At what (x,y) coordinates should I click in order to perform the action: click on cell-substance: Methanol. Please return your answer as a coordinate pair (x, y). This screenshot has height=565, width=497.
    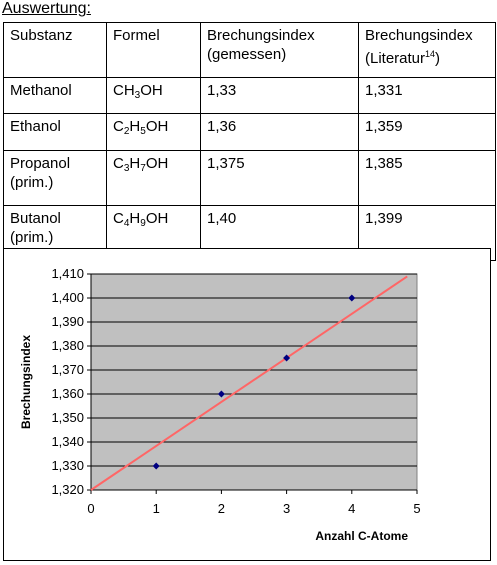
    Looking at the image, I should click on (55, 95).